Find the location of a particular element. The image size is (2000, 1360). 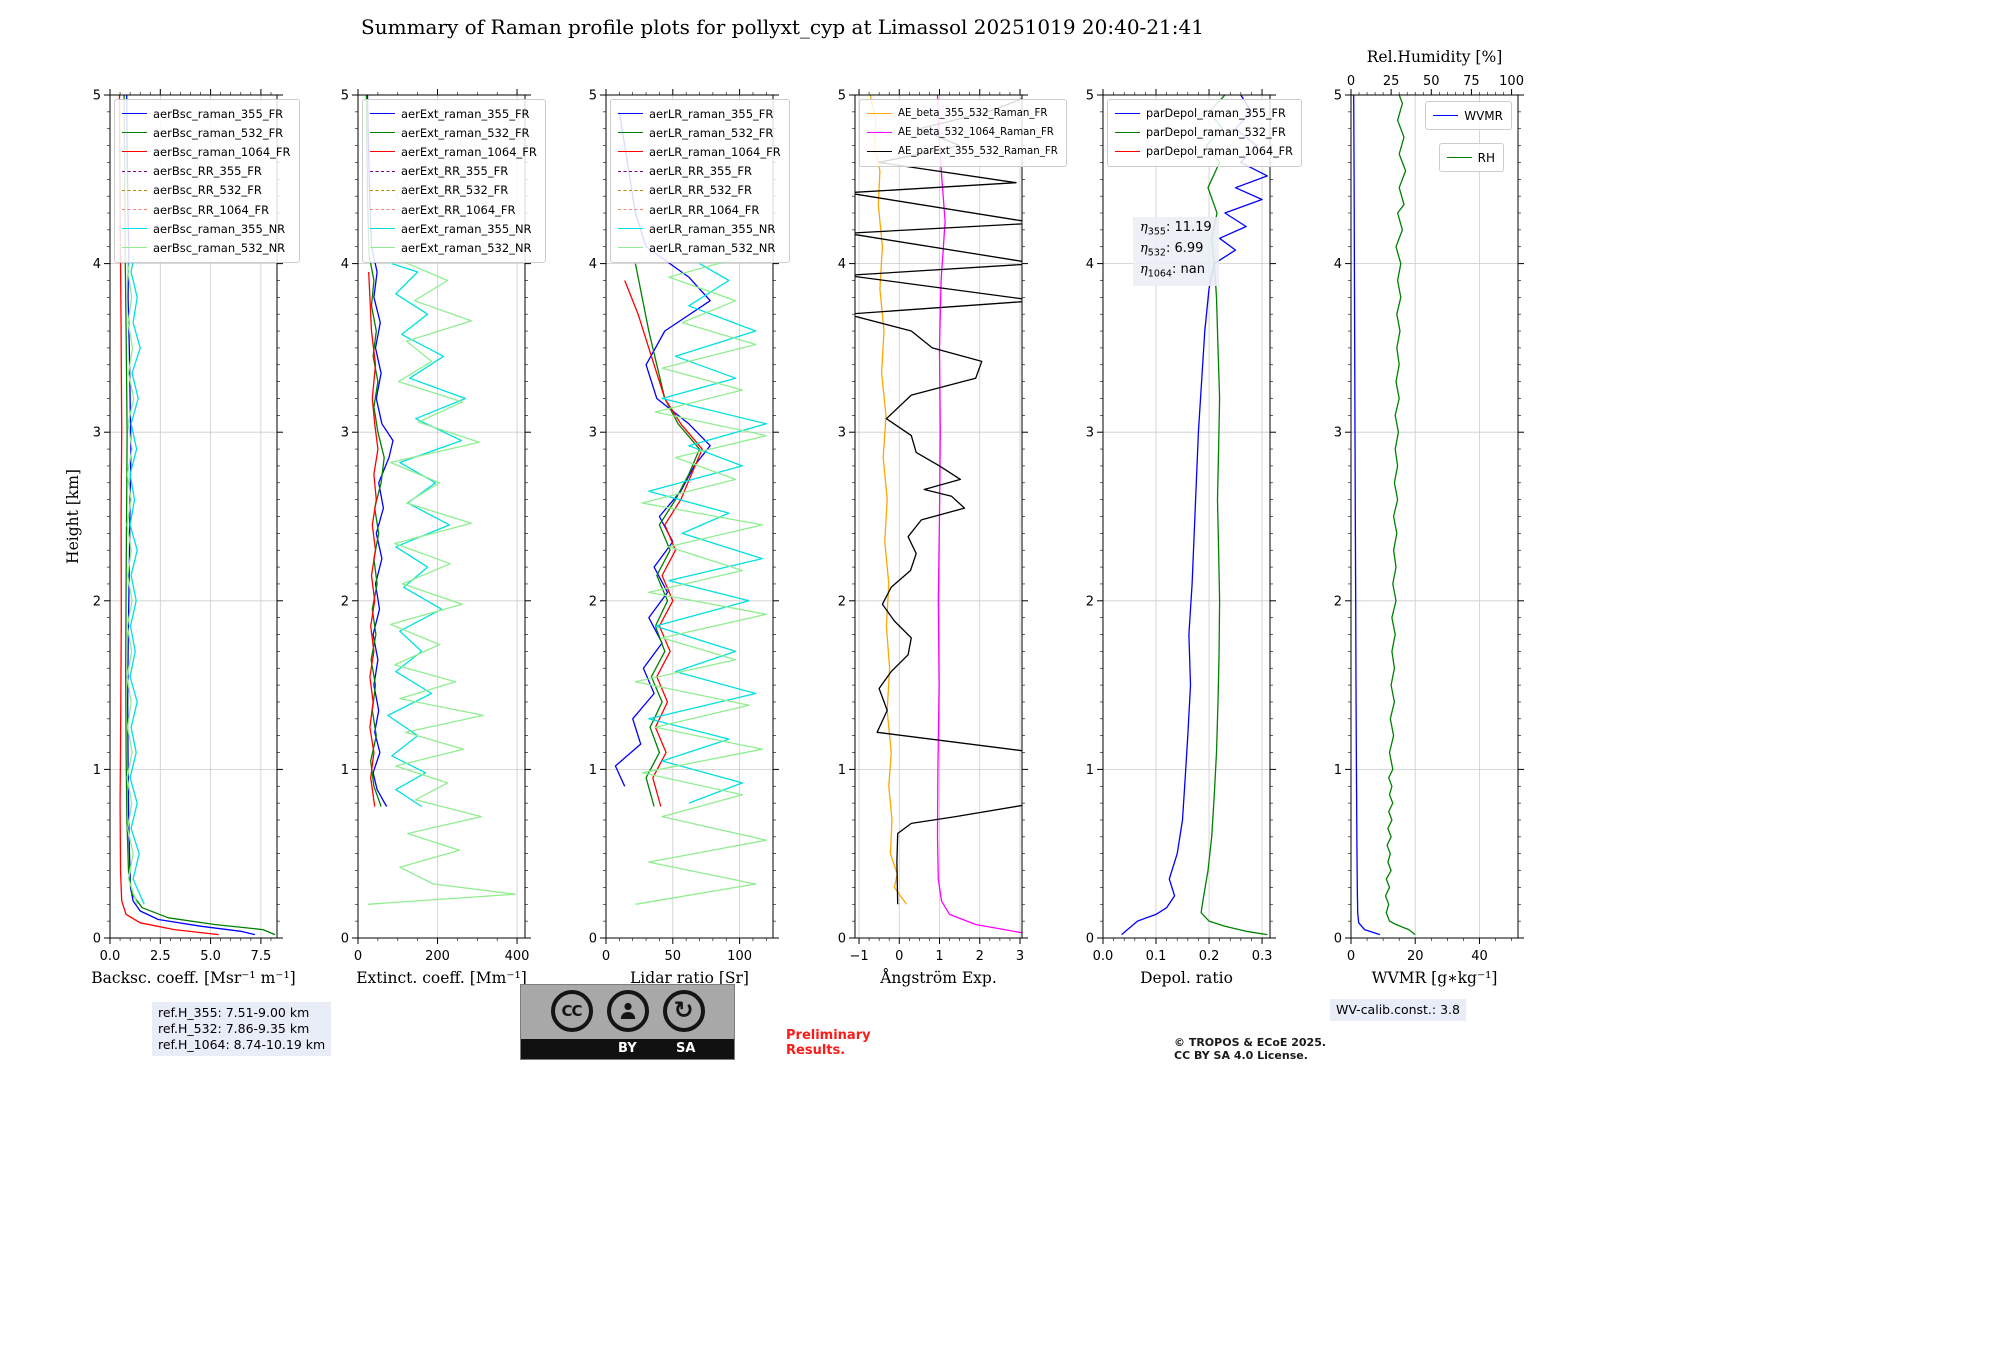

legend-label: aerExt_raman_1064_FR is located at coordinates (469, 151).